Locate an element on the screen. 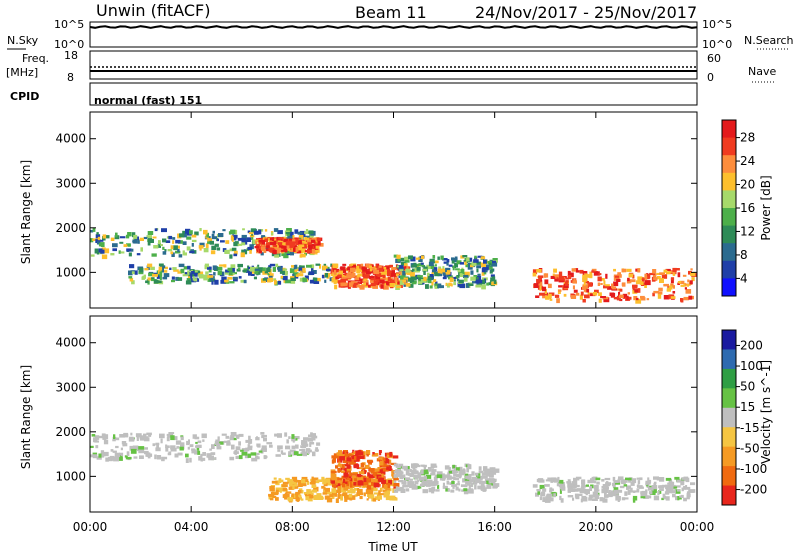 The height and width of the screenshot is (554, 800). velocity-ytick-label: 4000 is located at coordinates (70, 343).